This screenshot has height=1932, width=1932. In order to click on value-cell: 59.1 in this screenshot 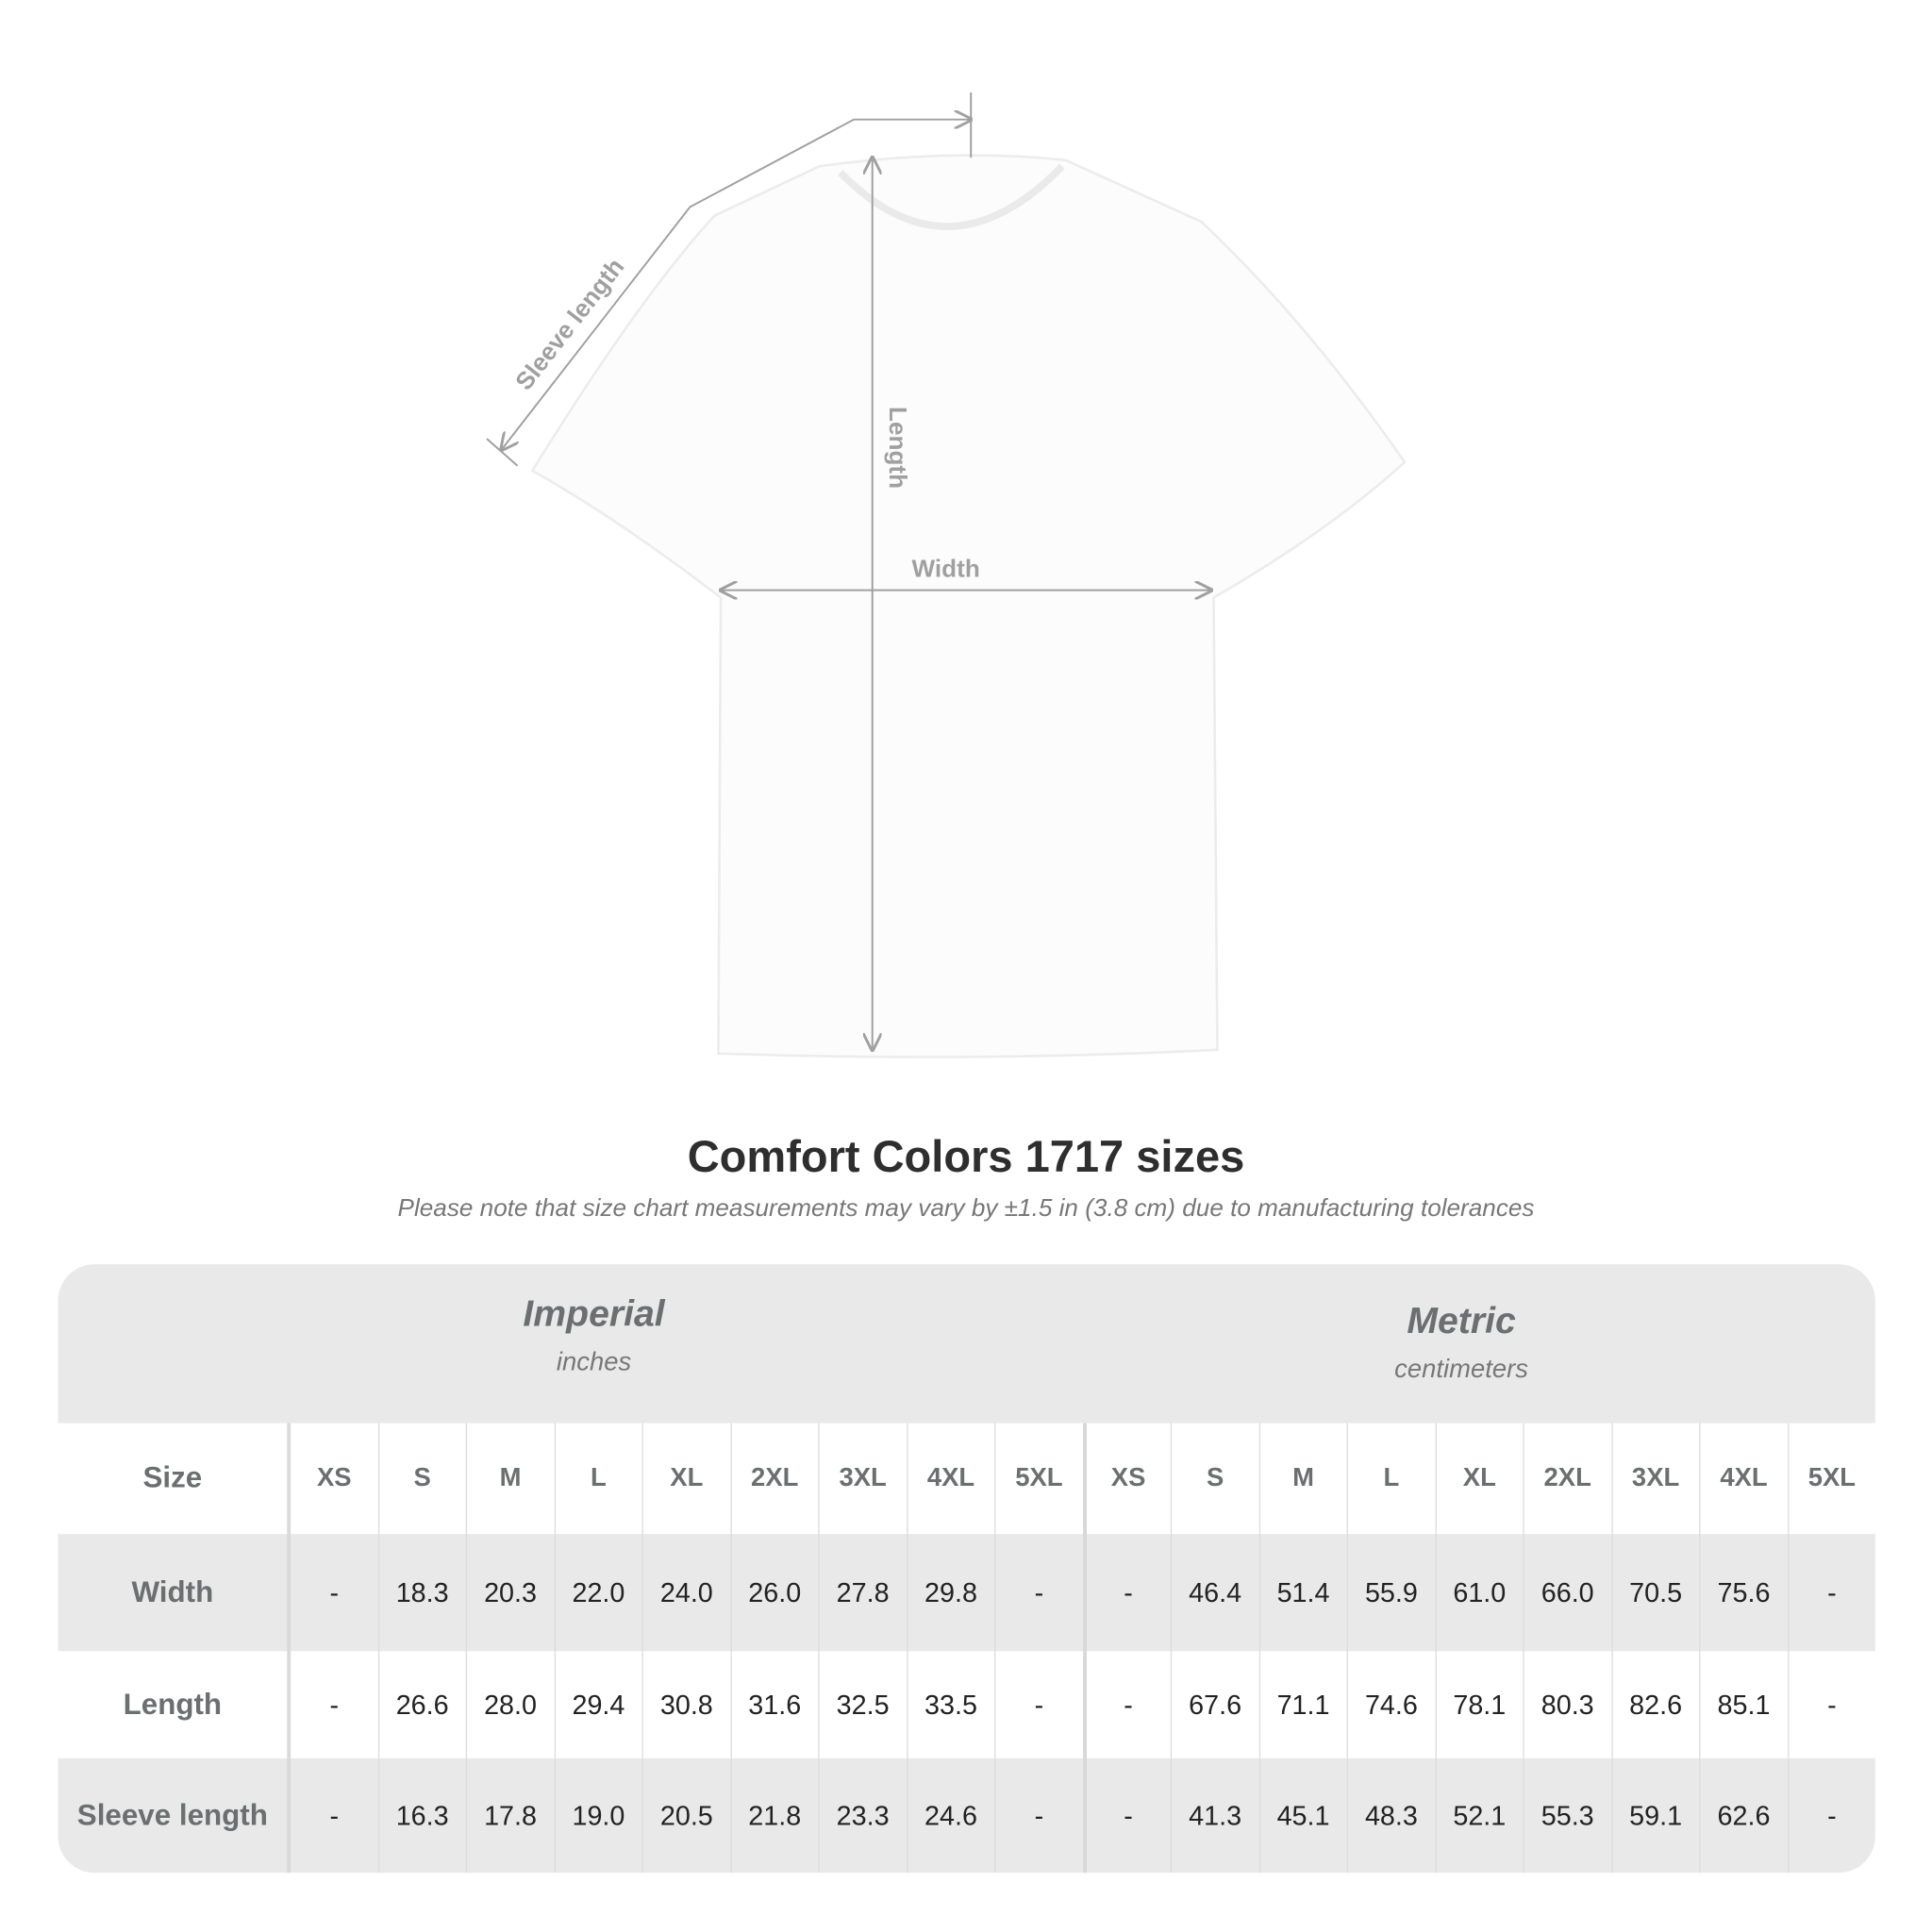, I will do `click(1655, 1816)`.